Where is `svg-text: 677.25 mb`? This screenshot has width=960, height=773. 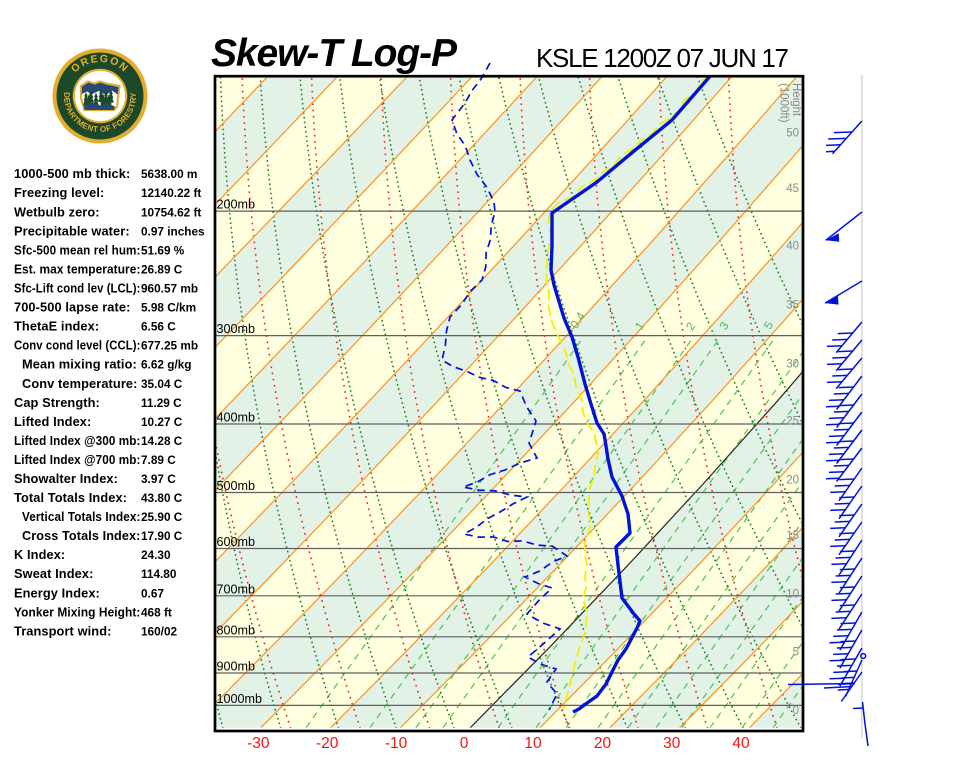 svg-text: 677.25 mb is located at coordinates (169, 346).